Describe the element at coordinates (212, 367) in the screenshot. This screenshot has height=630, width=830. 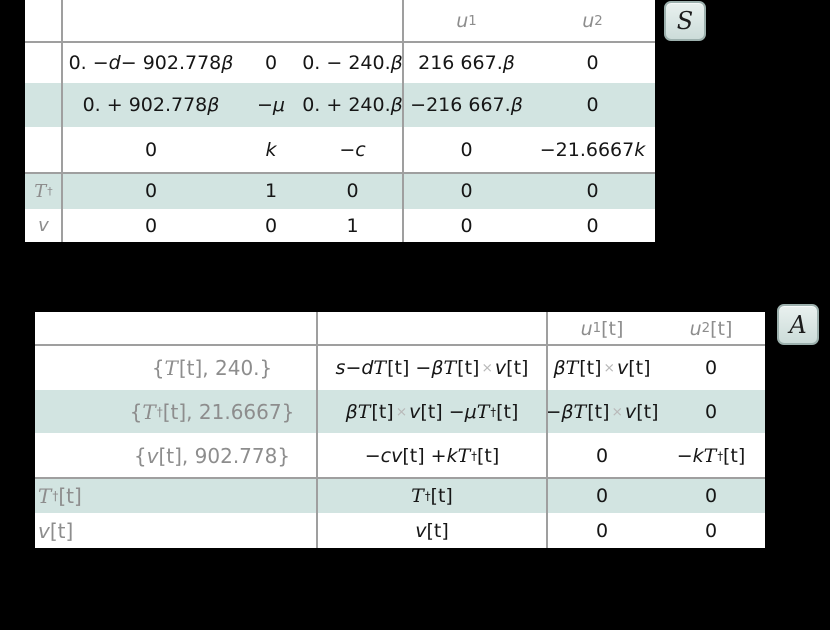
I see `state-init-cell: {T [t], 240.}` at that location.